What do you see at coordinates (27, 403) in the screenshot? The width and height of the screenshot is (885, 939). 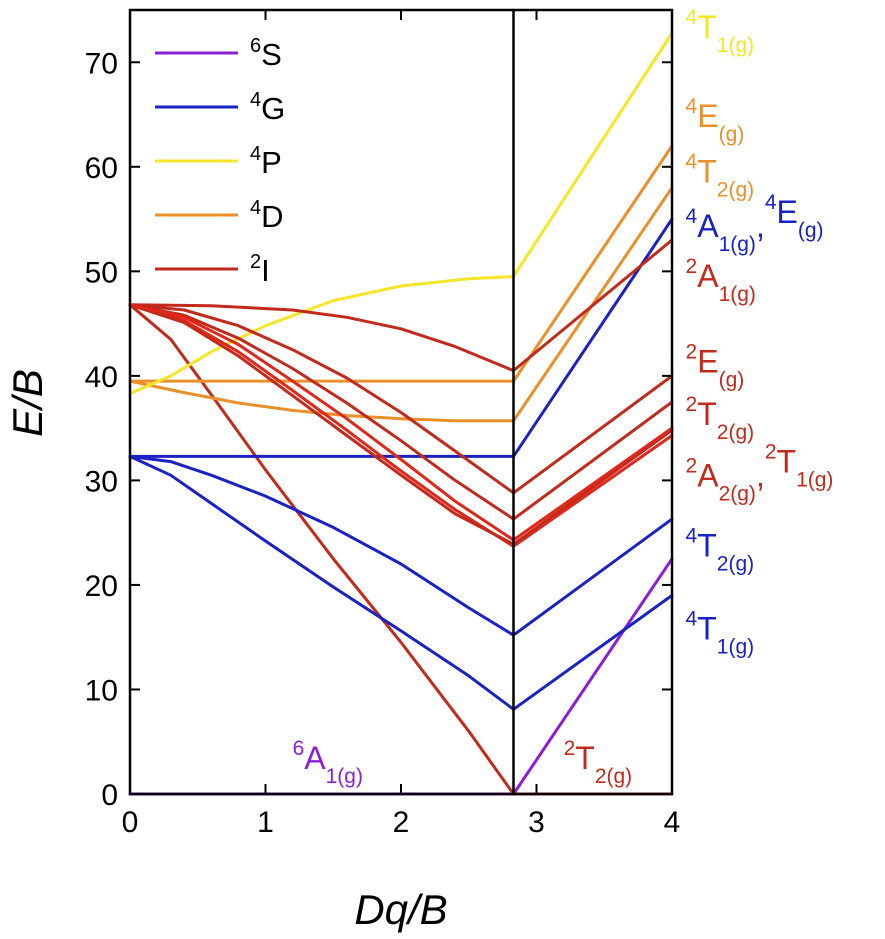 I see `y-axis-title: E/B` at bounding box center [27, 403].